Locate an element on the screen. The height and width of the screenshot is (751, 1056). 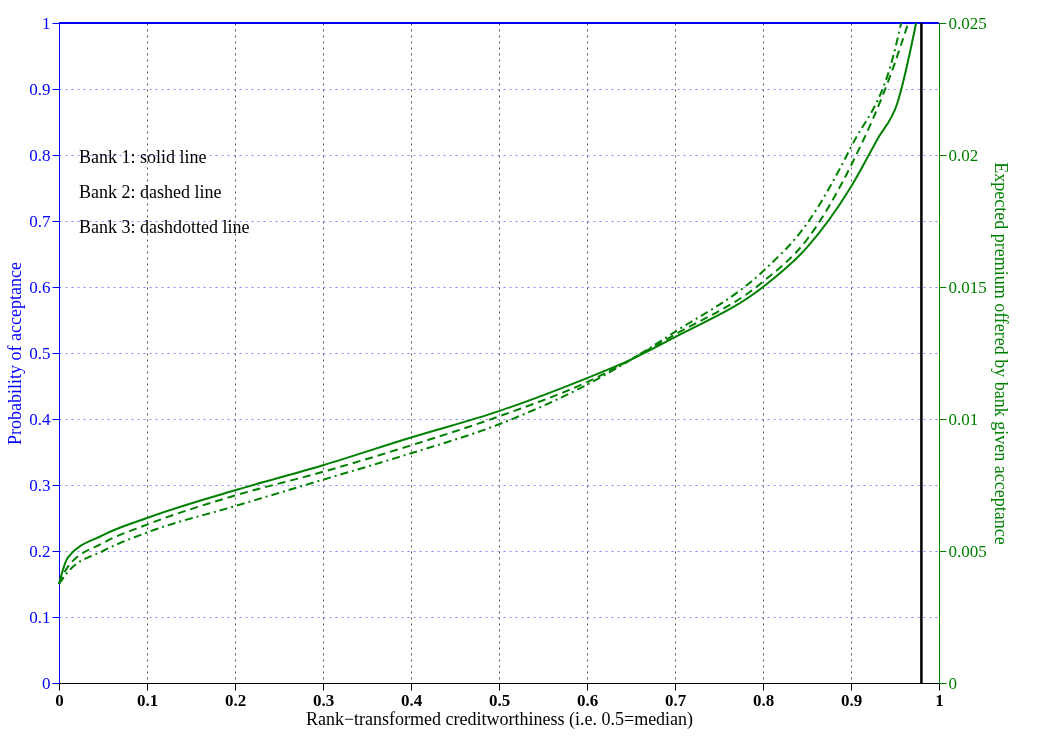
x-tick-label: 0.6 is located at coordinates (587, 700).